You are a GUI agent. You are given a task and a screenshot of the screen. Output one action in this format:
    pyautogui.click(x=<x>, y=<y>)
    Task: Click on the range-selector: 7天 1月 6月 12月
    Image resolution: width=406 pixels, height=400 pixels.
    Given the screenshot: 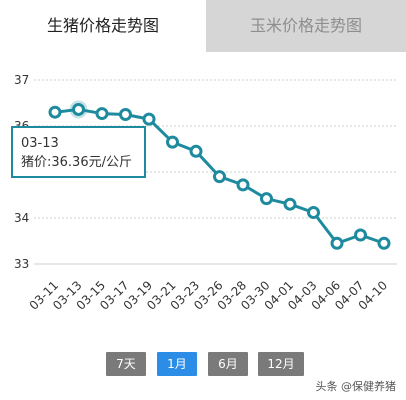 What is the action you would take?
    pyautogui.click(x=203, y=365)
    